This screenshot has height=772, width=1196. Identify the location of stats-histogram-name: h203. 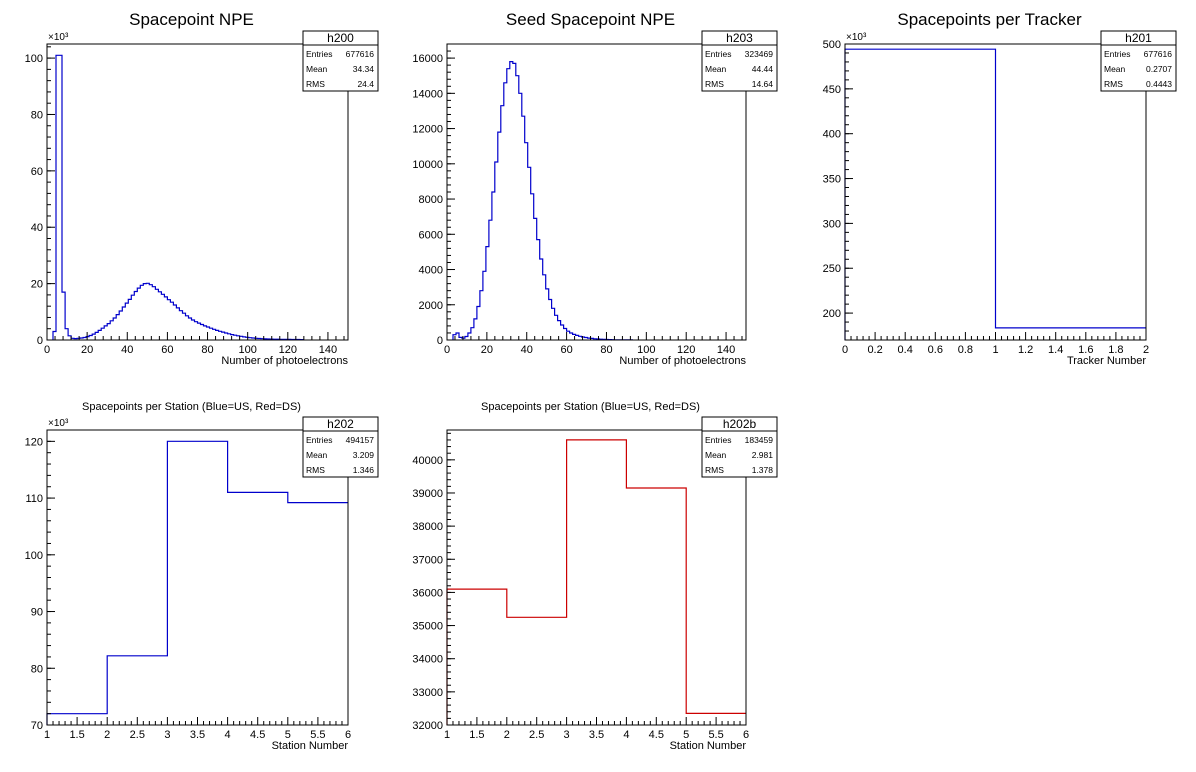
(739, 38).